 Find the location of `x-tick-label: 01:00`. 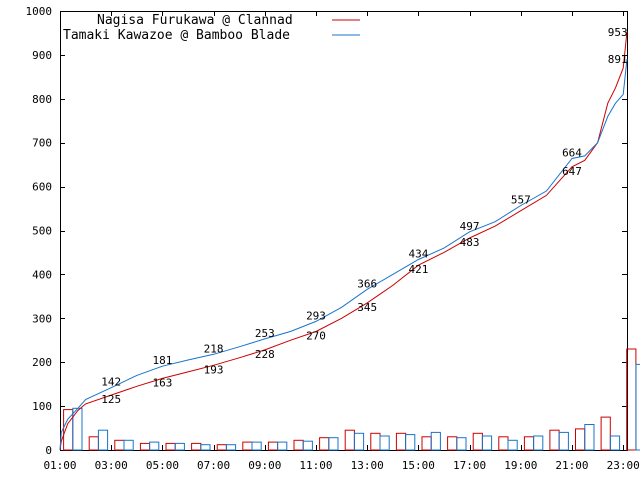

x-tick-label: 01:00 is located at coordinates (59, 465).